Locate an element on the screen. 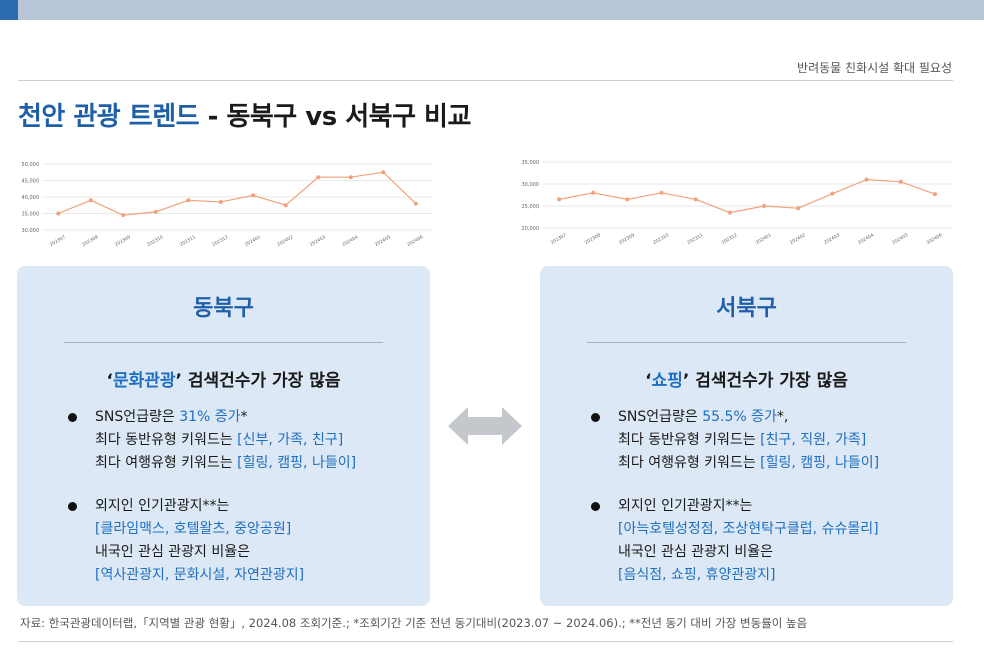 This screenshot has height=649, width=984. panel-seobuk-title: 서북구 is located at coordinates (746, 308).